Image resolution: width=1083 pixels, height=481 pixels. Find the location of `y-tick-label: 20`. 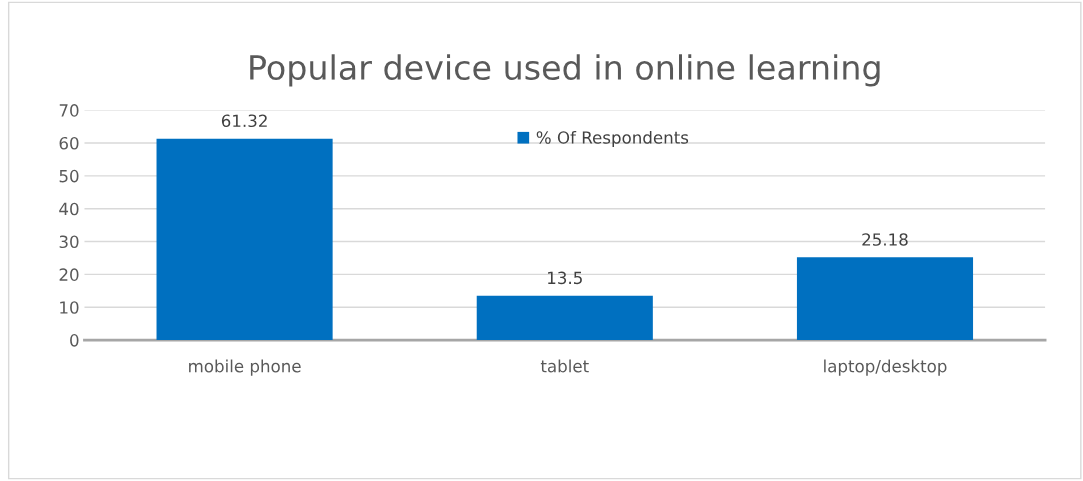

y-tick-label: 20 is located at coordinates (69, 274).